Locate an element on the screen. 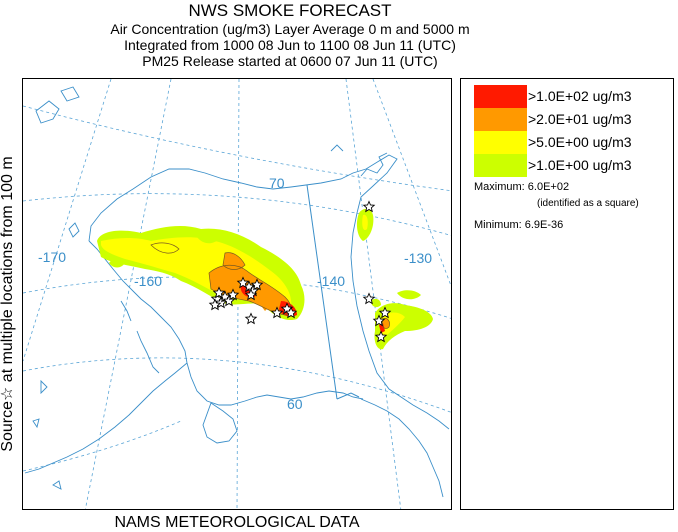 This screenshot has height=532, width=678. maximum-value: Maximum: 6.0E+02 is located at coordinates (522, 187).